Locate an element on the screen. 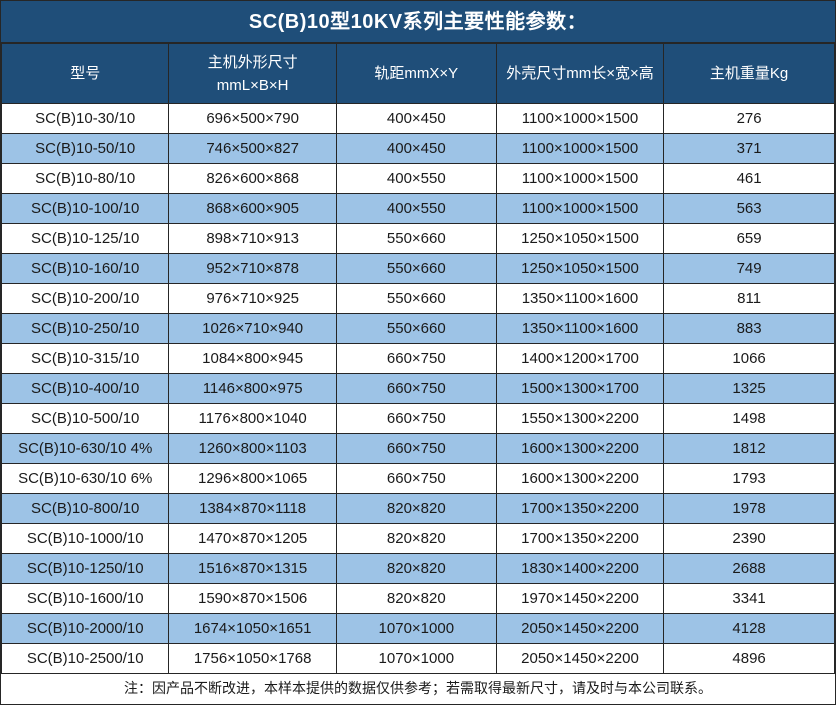 This screenshot has width=836, height=705. column-header-model: 型号 is located at coordinates (85, 73).